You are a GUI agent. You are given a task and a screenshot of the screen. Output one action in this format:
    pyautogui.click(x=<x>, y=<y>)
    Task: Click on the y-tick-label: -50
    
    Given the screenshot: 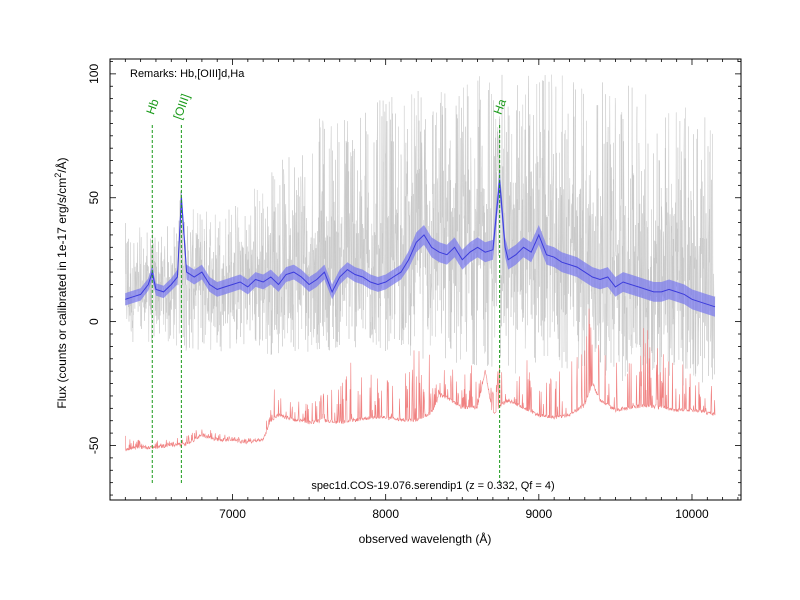 What is the action you would take?
    pyautogui.click(x=94, y=445)
    